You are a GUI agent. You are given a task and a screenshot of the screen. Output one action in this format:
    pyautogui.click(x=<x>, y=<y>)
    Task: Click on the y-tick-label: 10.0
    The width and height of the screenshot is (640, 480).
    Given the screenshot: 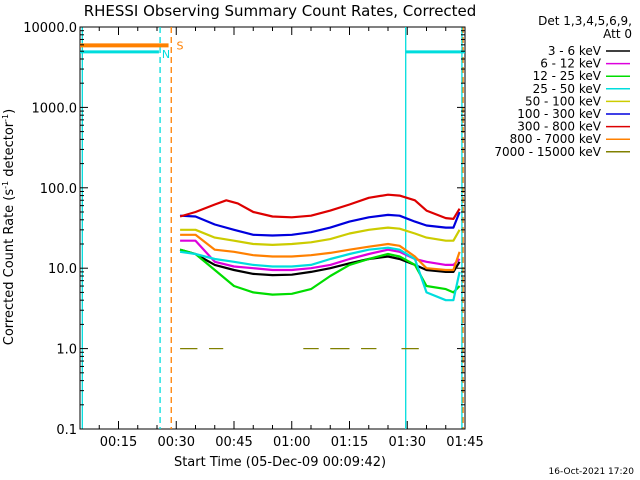 What is the action you would take?
    pyautogui.click(x=62, y=269)
    